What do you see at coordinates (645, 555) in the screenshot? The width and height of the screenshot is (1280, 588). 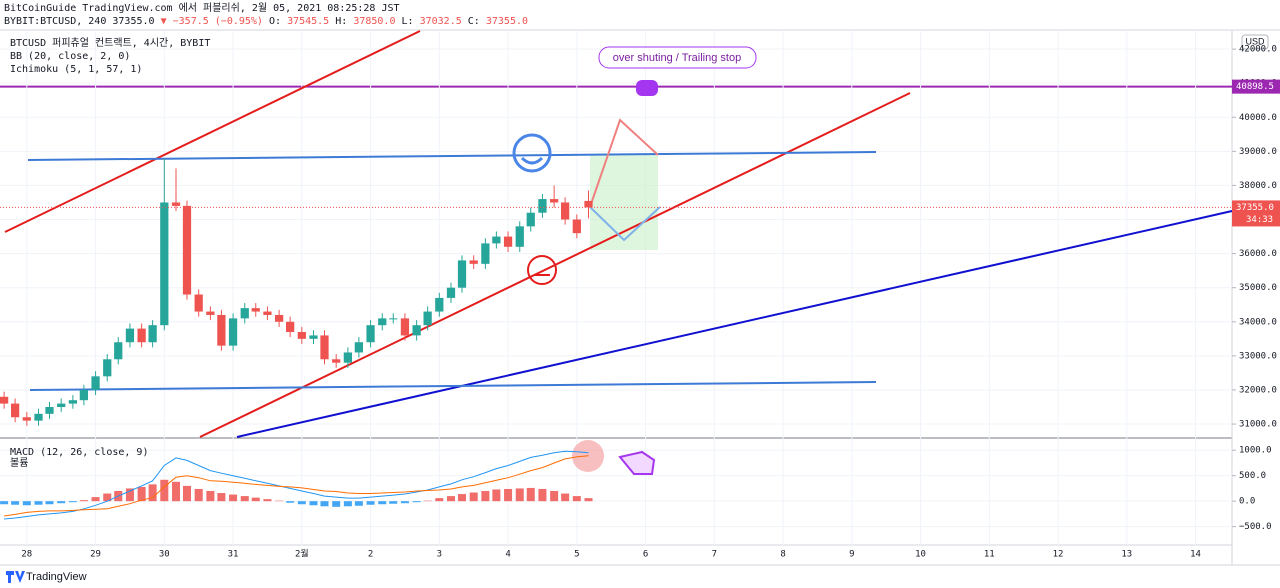 I see `x-tick-label: 6` at bounding box center [645, 555].